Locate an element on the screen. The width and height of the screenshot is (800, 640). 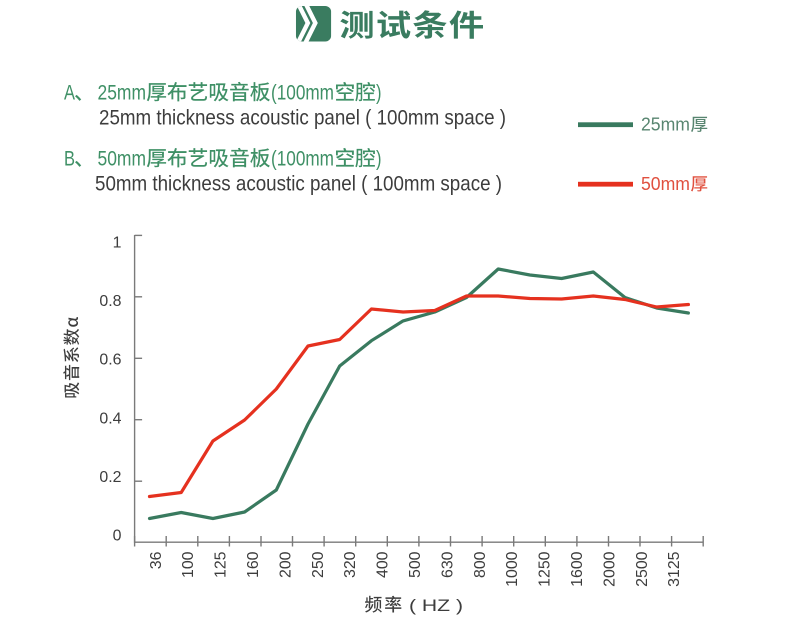
svg-text: 2500 is located at coordinates (642, 569).